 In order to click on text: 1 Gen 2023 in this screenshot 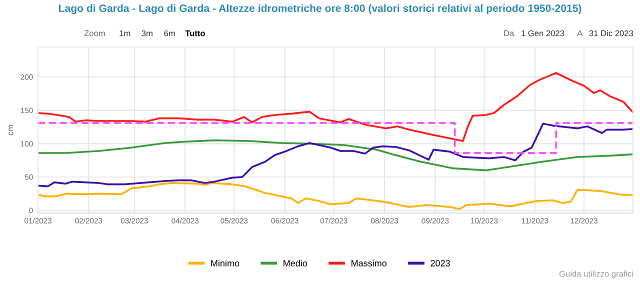, I will do `click(543, 33)`.